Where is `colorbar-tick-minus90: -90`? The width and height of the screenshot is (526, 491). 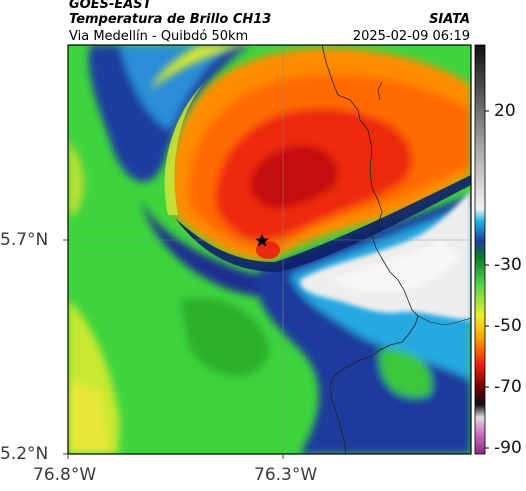
colorbar-tick-minus90: -90 is located at coordinates (508, 448).